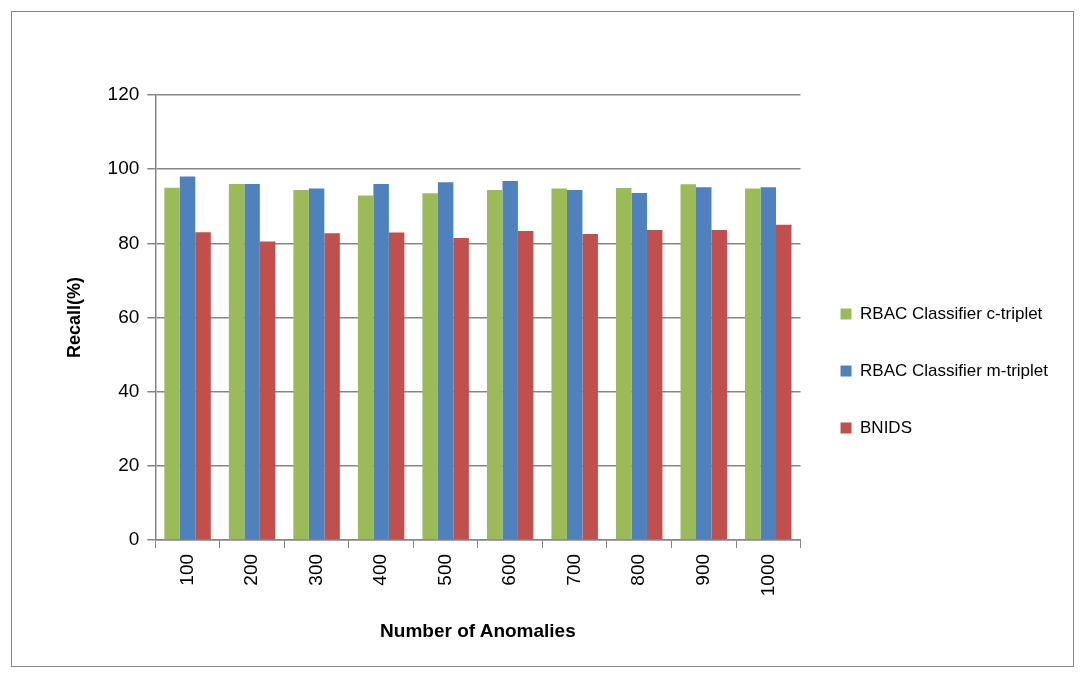  I want to click on x-axis-title: Number of Anomalies, so click(478, 630).